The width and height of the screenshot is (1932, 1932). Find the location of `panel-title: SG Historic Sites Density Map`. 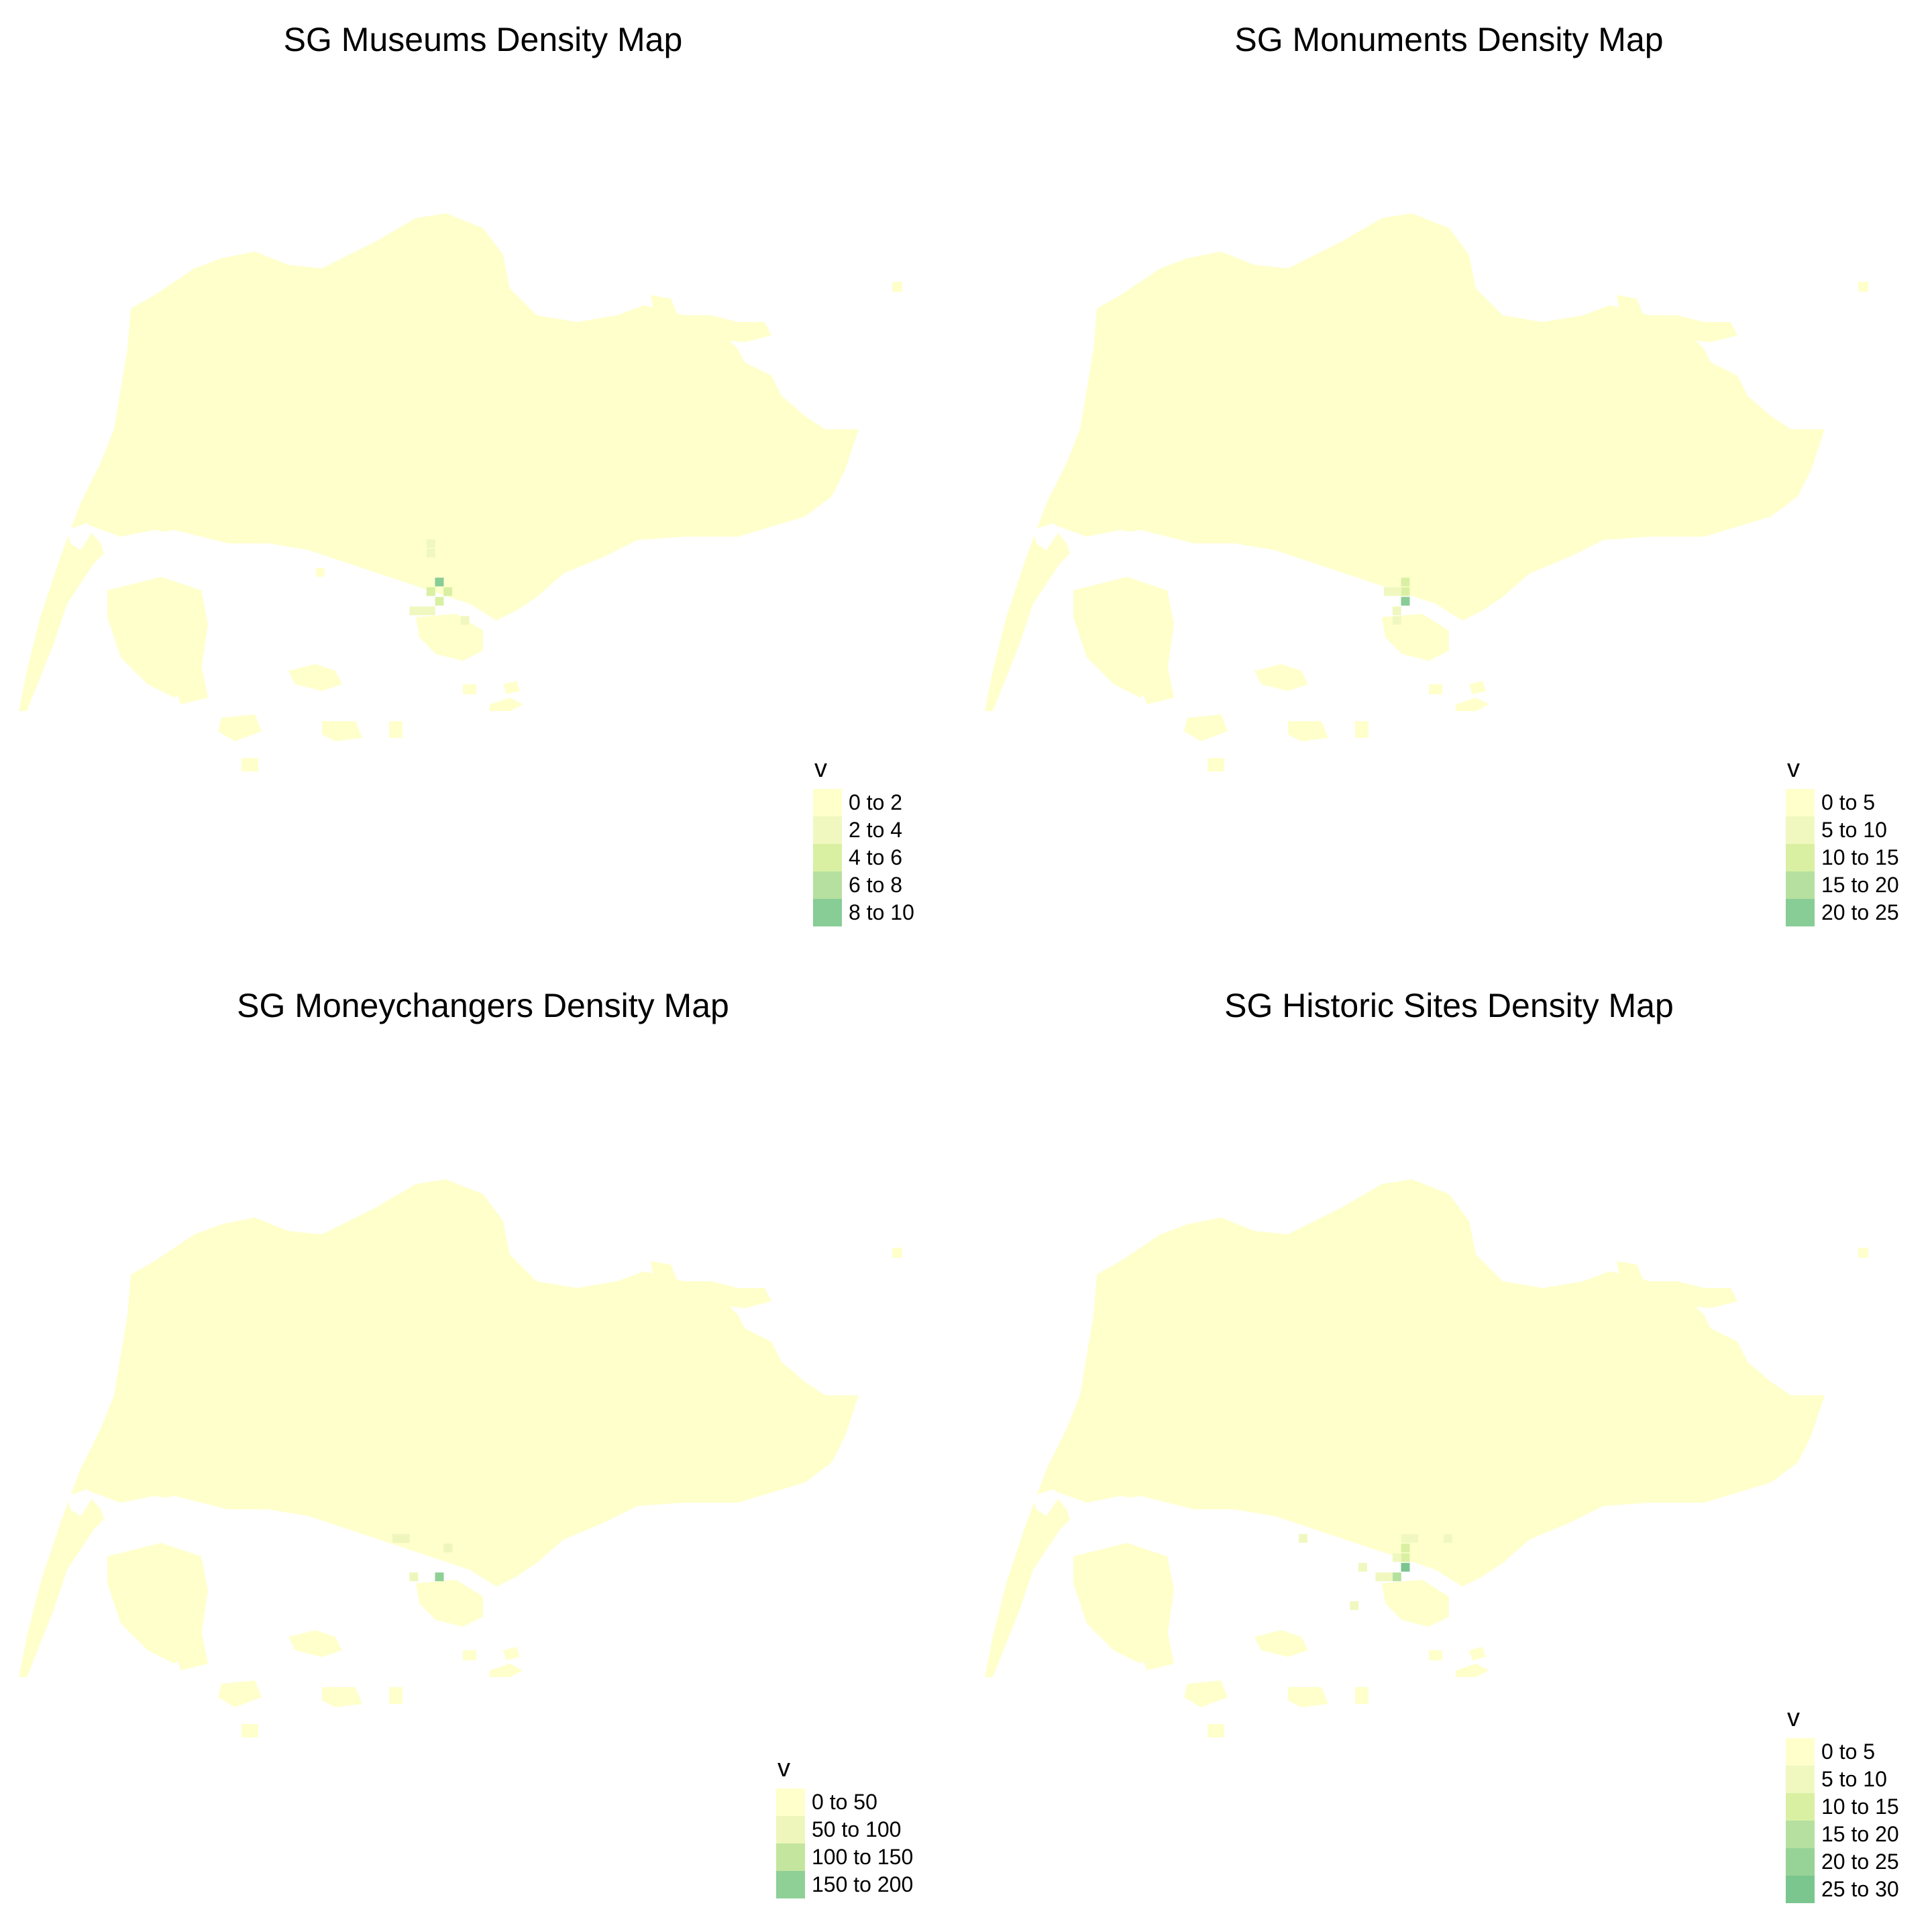

panel-title: SG Historic Sites Density Map is located at coordinates (1449, 1005).